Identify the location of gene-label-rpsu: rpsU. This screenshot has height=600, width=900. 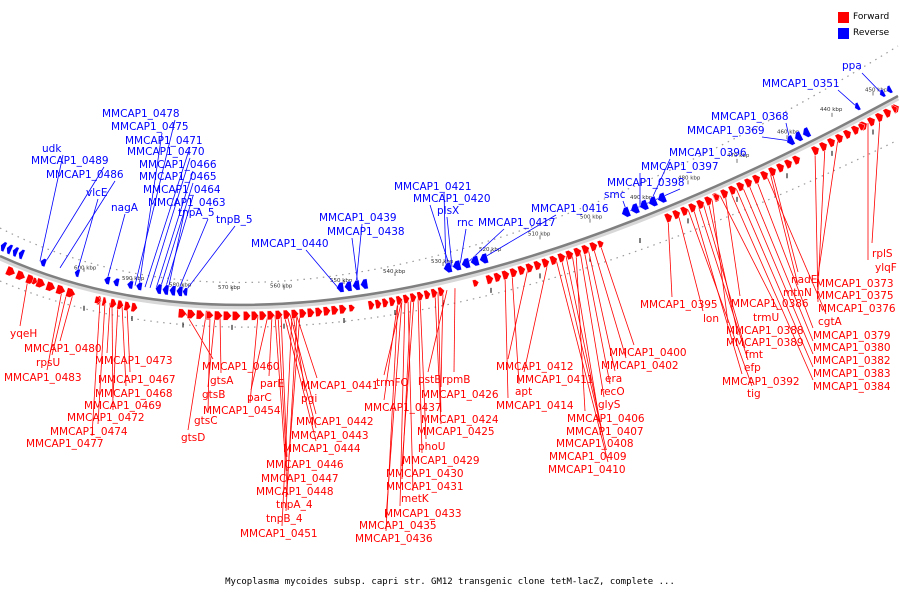
(48, 363).